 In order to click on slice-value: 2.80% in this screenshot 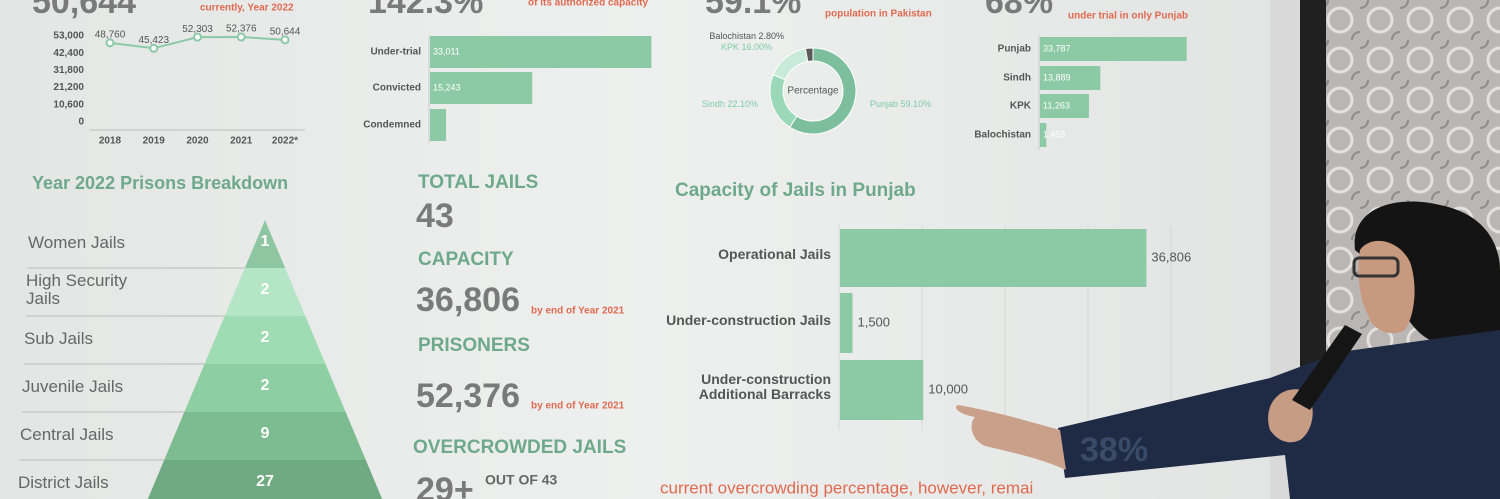, I will do `click(771, 36)`.